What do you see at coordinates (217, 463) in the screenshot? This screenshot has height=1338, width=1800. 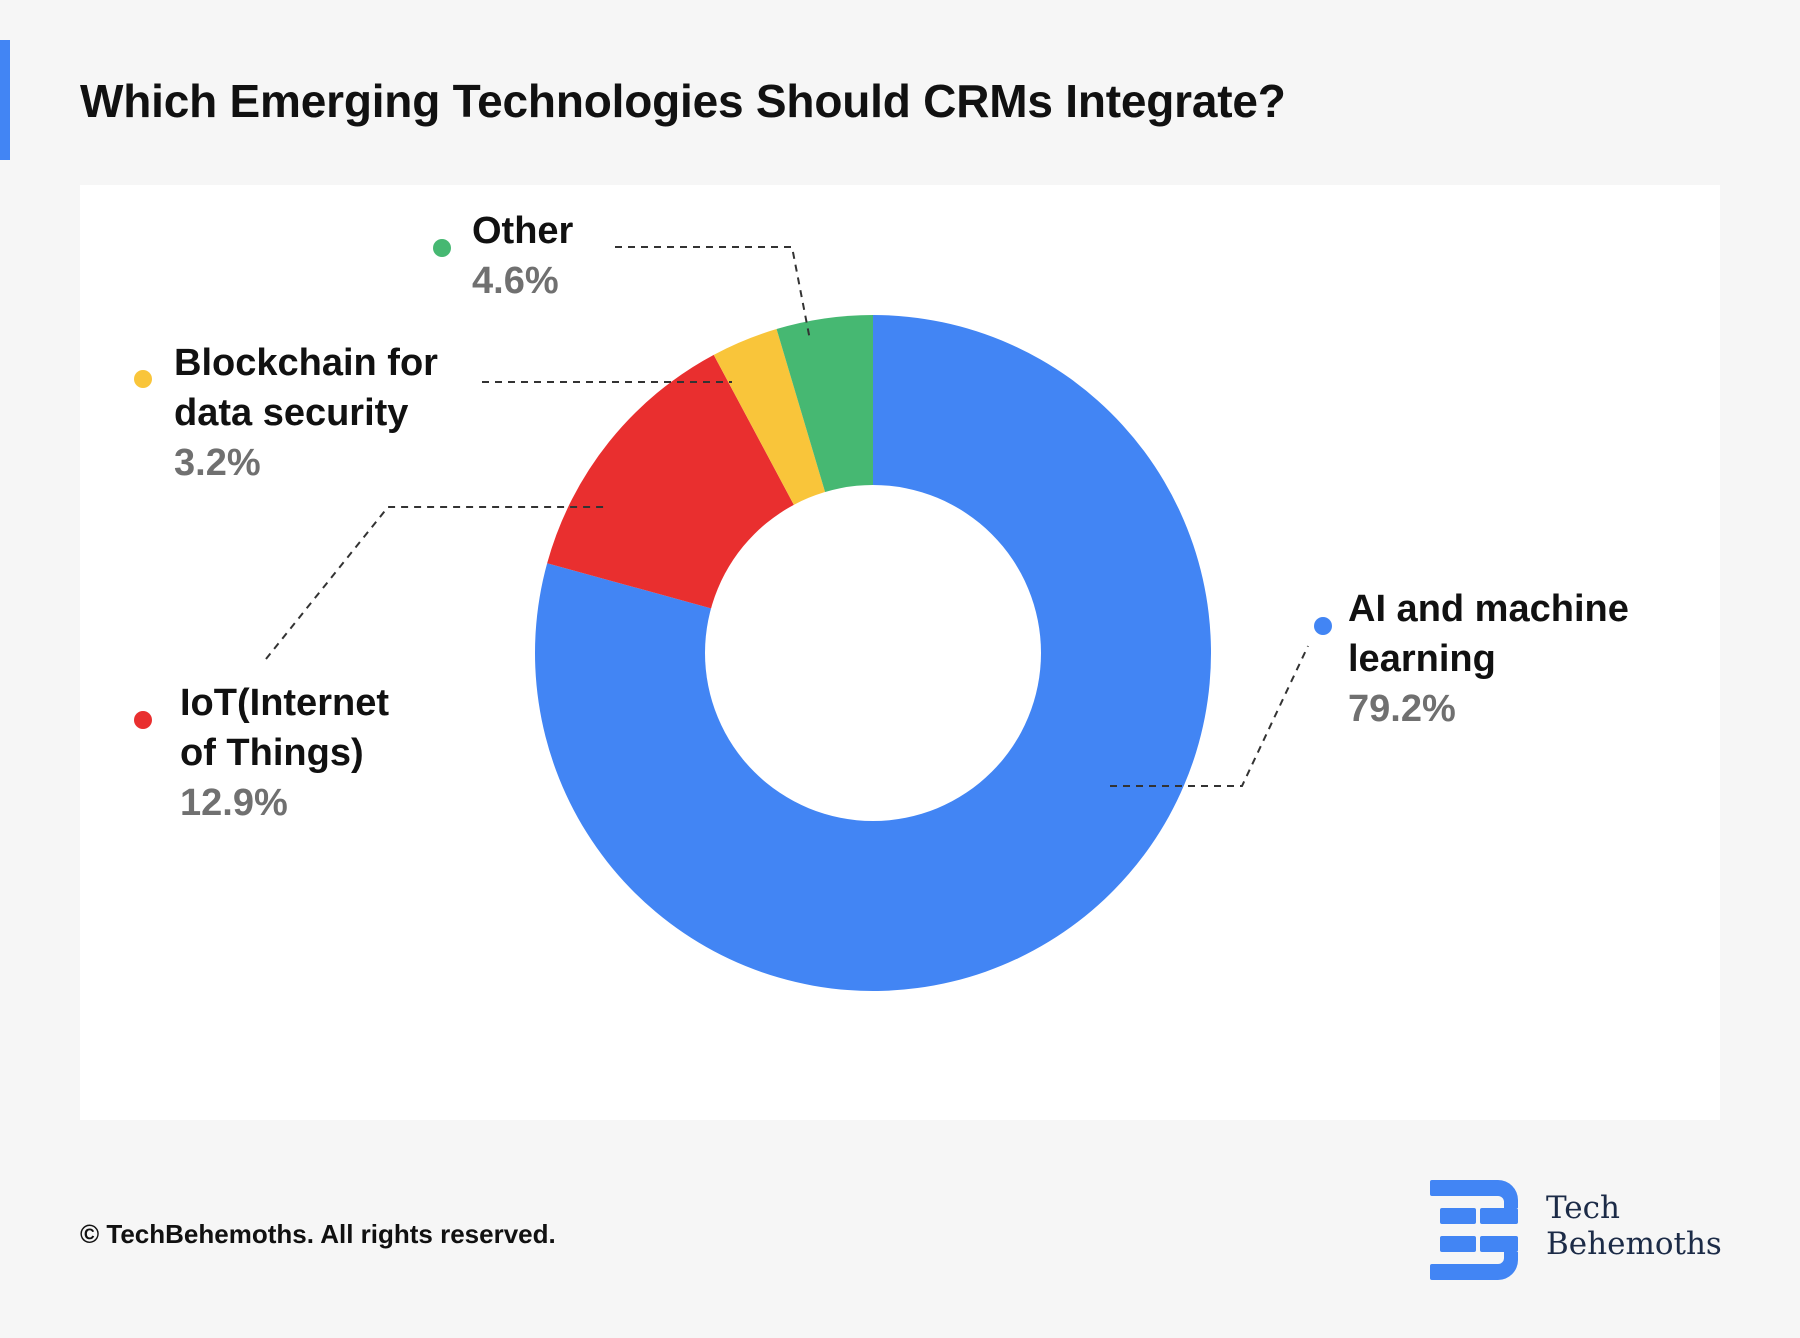 I see `slice-value-label-2: 3.2%` at bounding box center [217, 463].